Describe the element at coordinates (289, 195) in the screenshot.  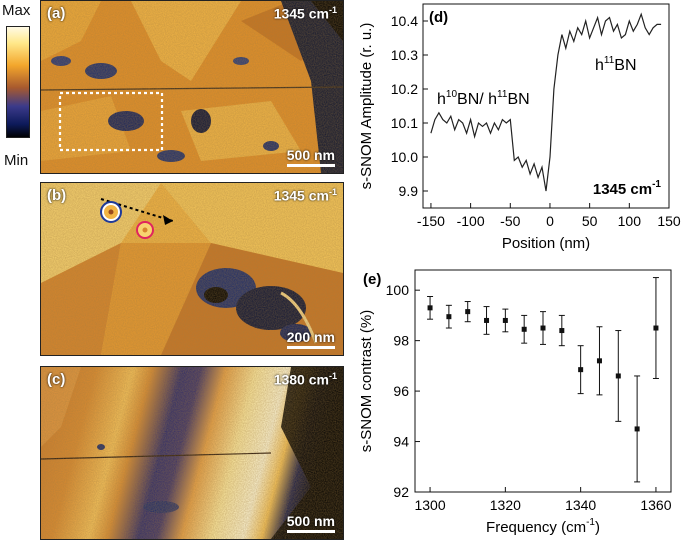
I see `wavenumber-value-b: 1345` at that location.